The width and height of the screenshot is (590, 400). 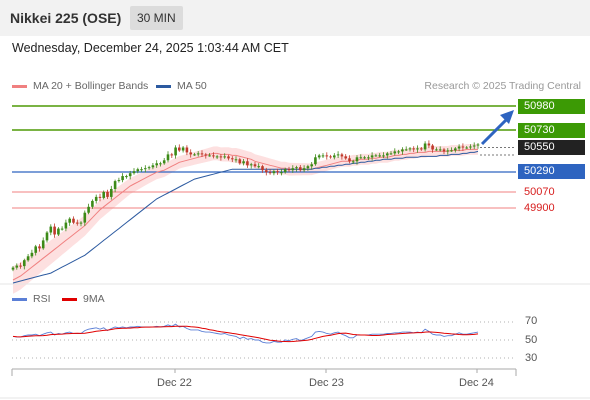 I want to click on rsi-tick-50: 50, so click(x=531, y=340).